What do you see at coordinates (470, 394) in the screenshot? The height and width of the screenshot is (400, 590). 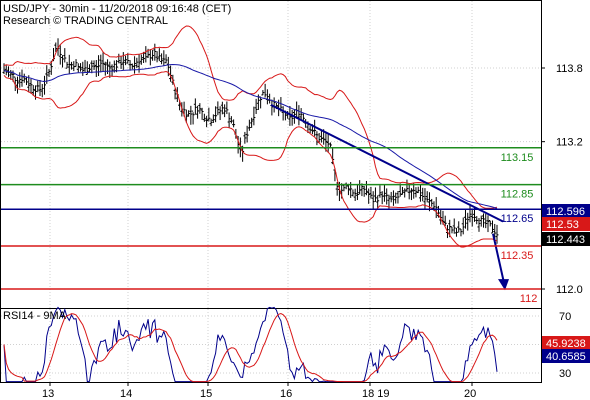 I see `x-tick-label: 20` at bounding box center [470, 394].